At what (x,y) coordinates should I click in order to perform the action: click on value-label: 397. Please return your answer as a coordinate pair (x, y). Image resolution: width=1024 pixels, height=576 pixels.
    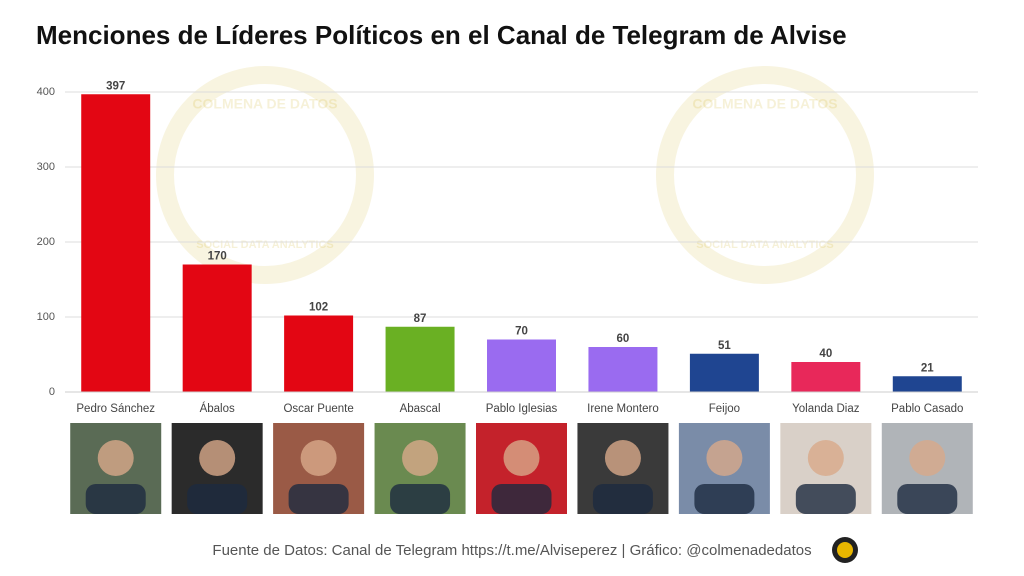
    Looking at the image, I should click on (115, 86).